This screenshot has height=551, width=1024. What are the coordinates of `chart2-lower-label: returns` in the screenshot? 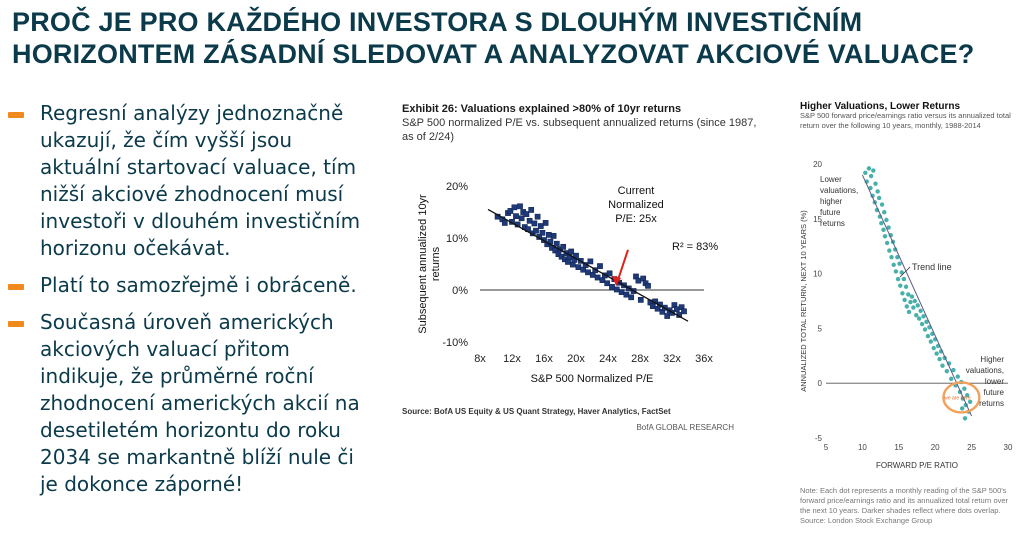 It's located at (832, 223).